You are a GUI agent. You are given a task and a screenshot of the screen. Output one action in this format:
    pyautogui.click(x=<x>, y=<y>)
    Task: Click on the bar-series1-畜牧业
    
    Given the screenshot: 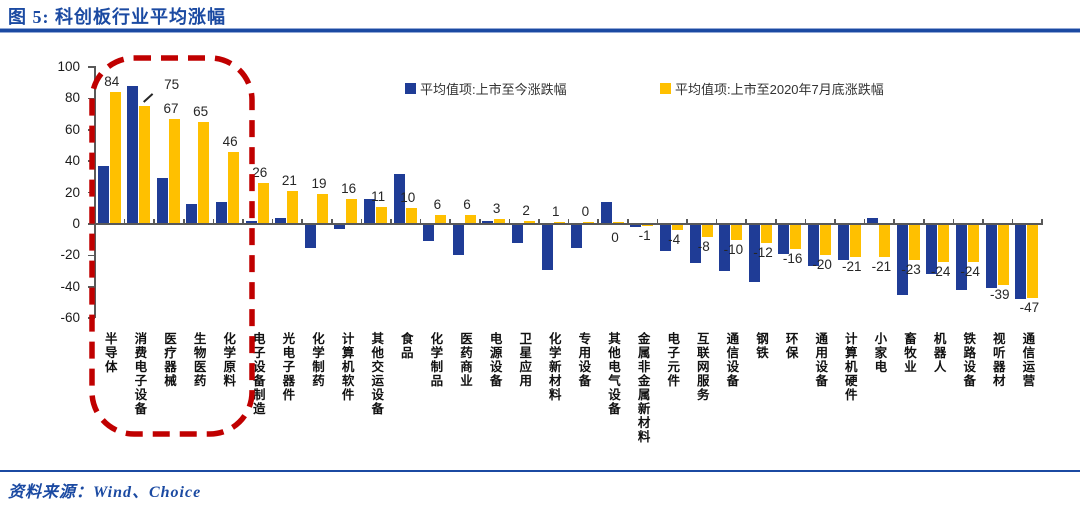 What is the action you would take?
    pyautogui.click(x=902, y=259)
    